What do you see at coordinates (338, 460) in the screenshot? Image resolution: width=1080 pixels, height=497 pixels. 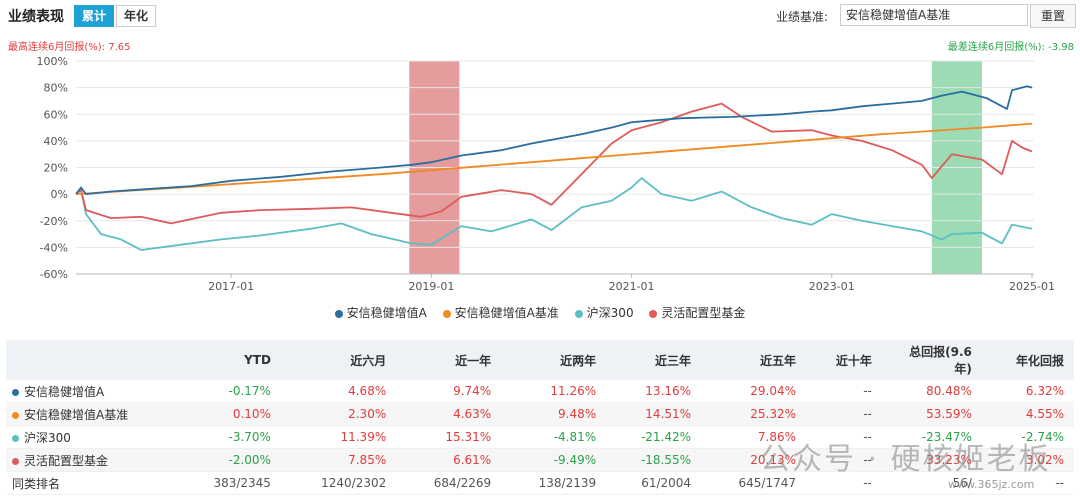 I see `table-cell: 7.85%` at bounding box center [338, 460].